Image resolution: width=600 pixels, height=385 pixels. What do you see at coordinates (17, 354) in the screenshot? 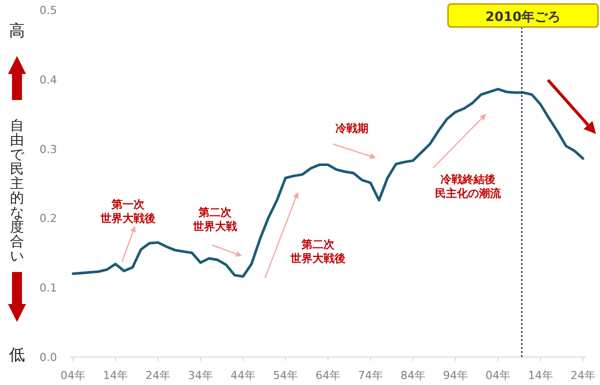
I see `text: 低` at bounding box center [17, 354].